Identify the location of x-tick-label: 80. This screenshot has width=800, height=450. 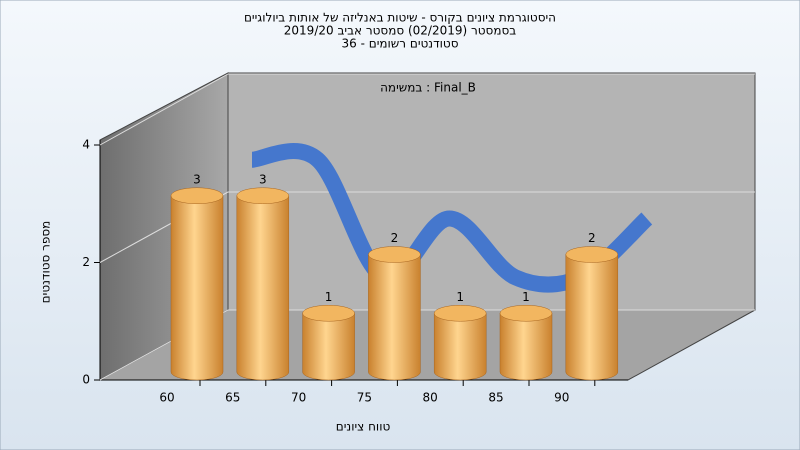
(430, 398).